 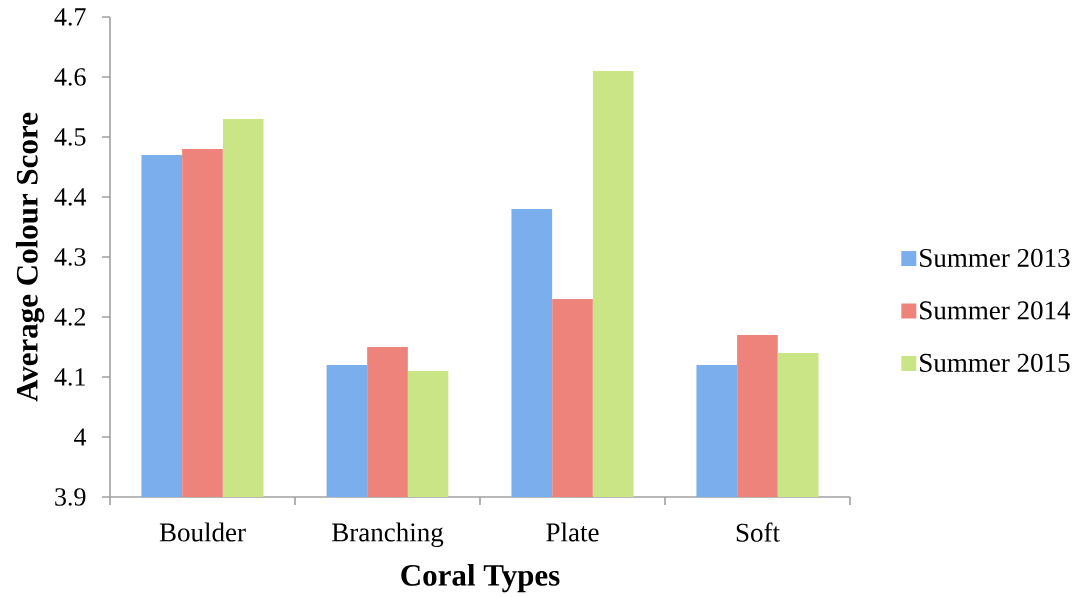 I want to click on y-tick-label: 4.5, so click(x=70, y=137).